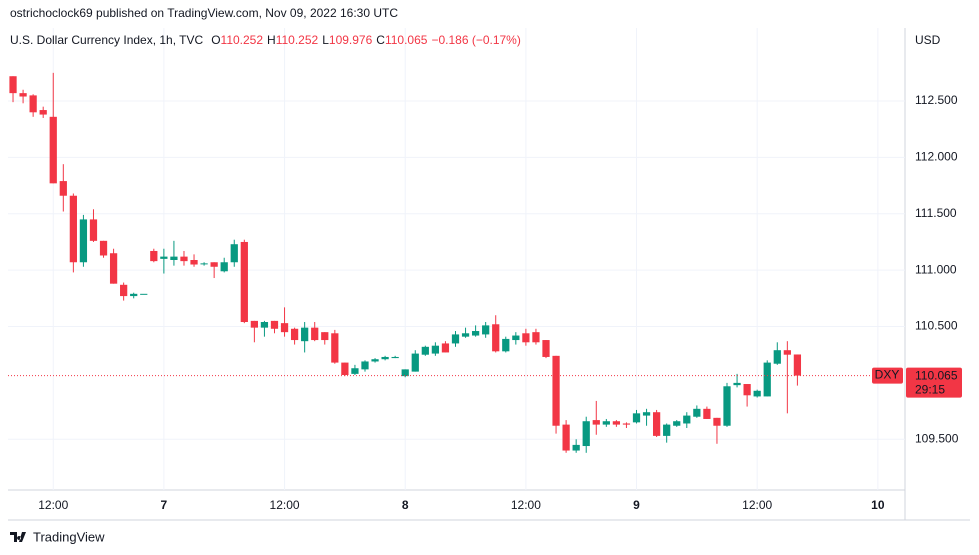 The width and height of the screenshot is (979, 555). Describe the element at coordinates (164, 505) in the screenshot. I see `x-tick-label: 7` at that location.